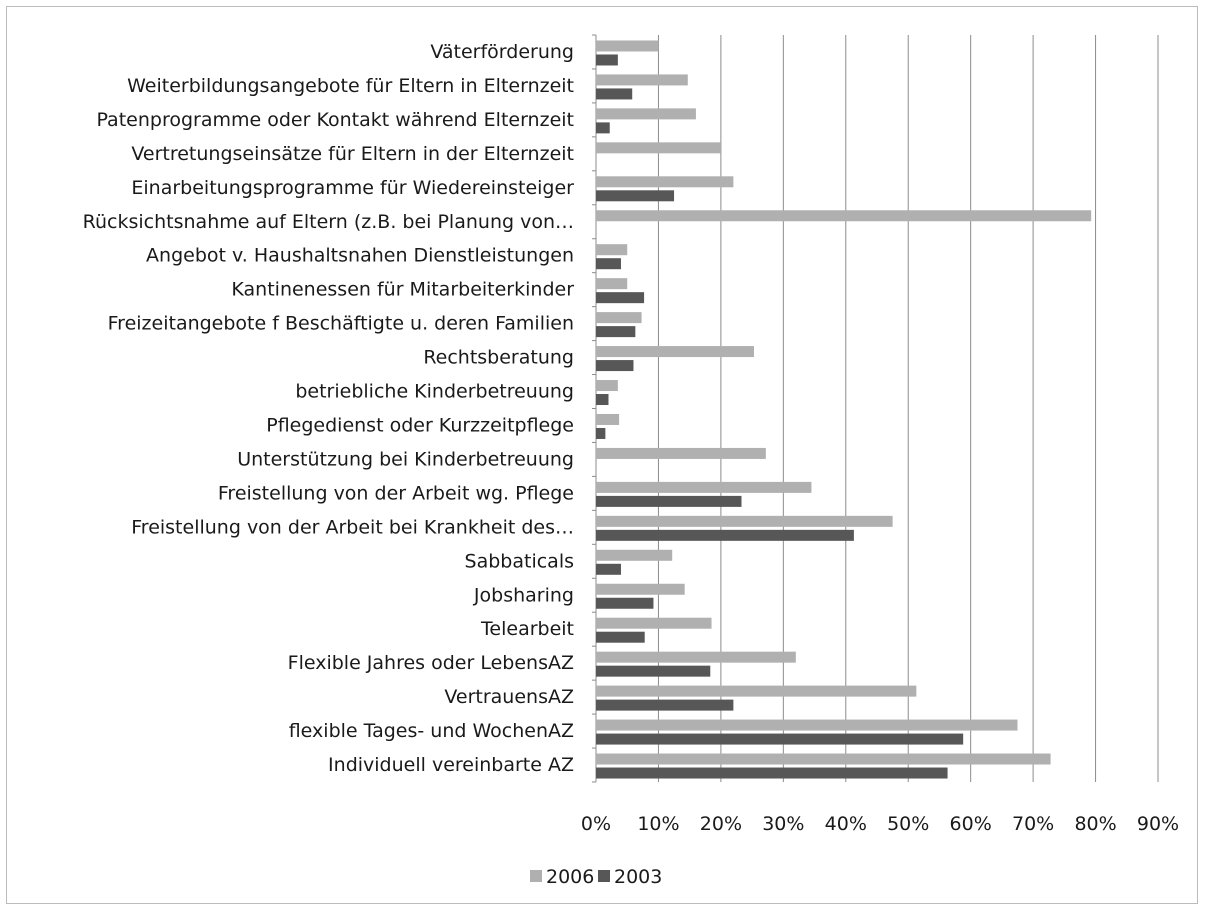  I want to click on x-tick-label: 80%, so click(1095, 824).